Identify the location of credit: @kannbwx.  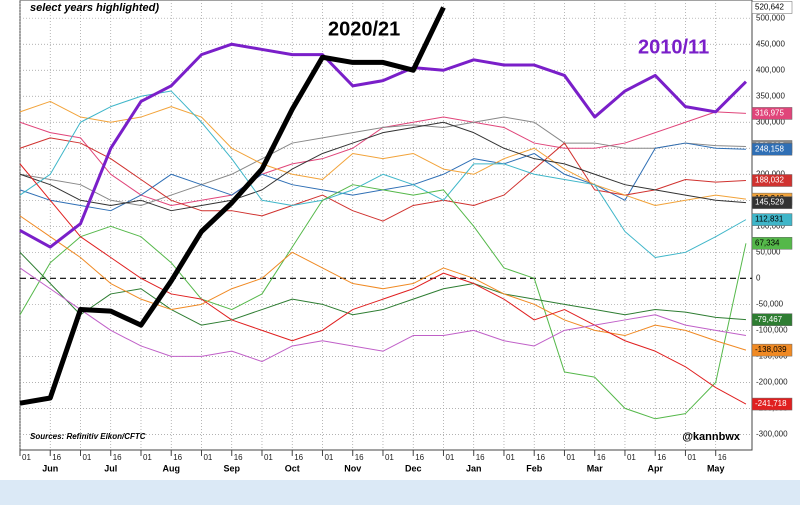
(711, 437).